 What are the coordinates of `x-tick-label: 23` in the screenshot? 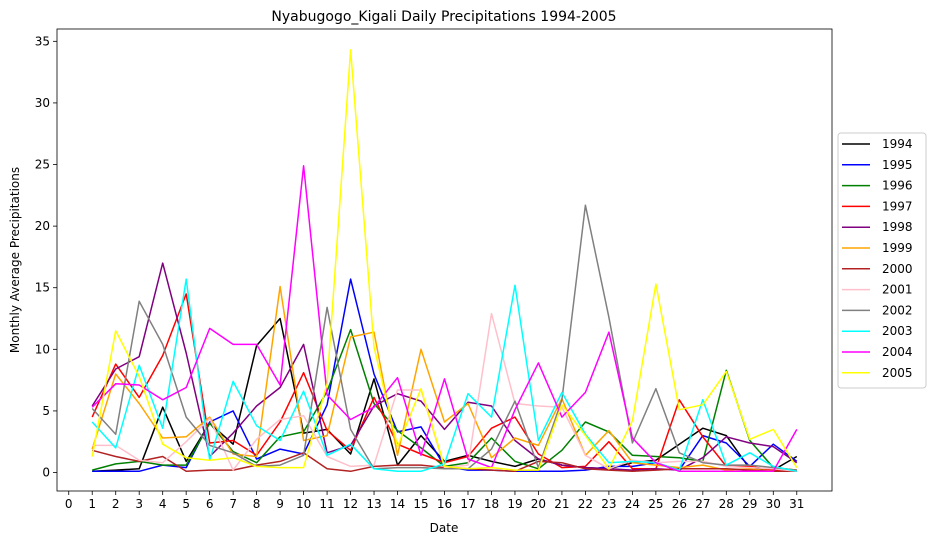 It's located at (608, 504).